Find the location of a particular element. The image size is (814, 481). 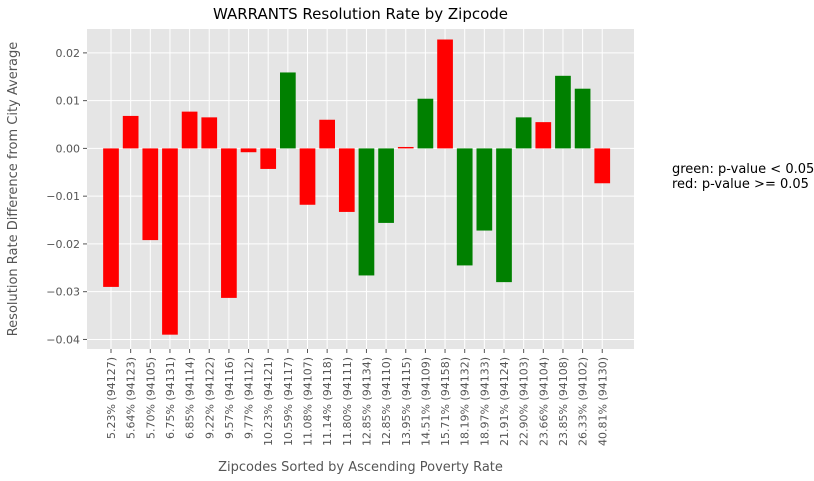

x-tick-label: 13.95% (94115) is located at coordinates (406, 401).